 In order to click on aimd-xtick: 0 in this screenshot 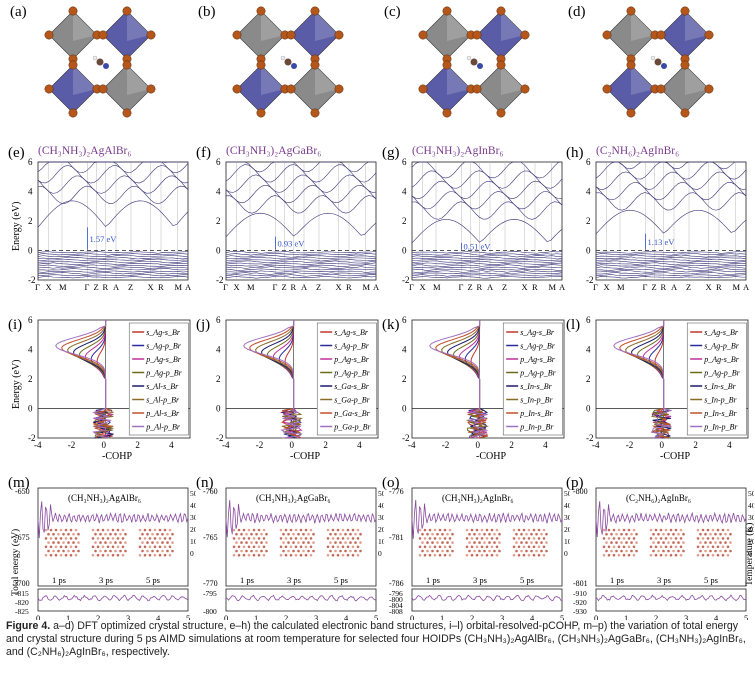, I will do `click(412, 616)`.